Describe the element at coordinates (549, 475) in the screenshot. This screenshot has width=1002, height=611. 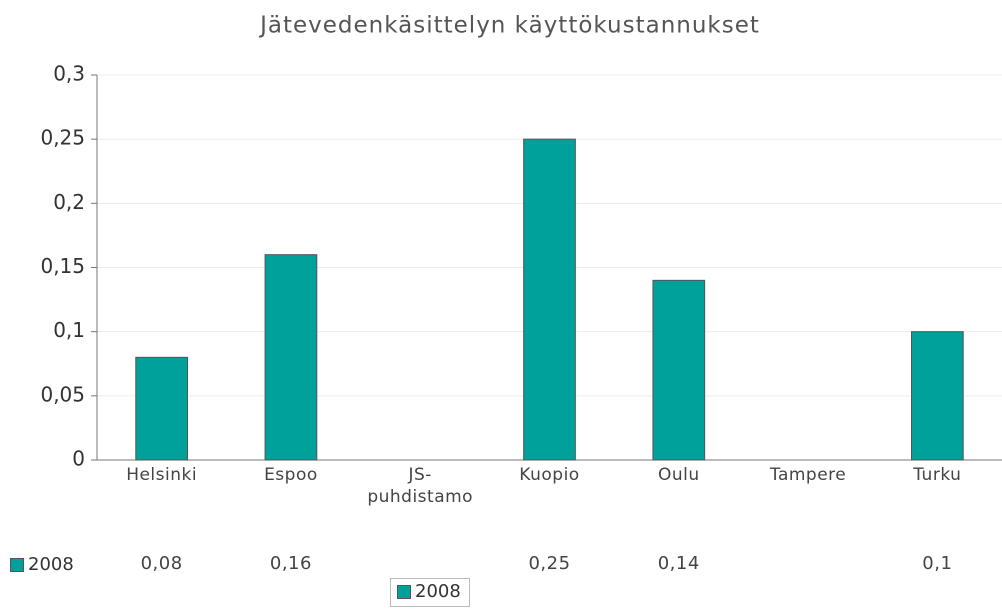
I see `x-tick-label: Kuopio` at that location.